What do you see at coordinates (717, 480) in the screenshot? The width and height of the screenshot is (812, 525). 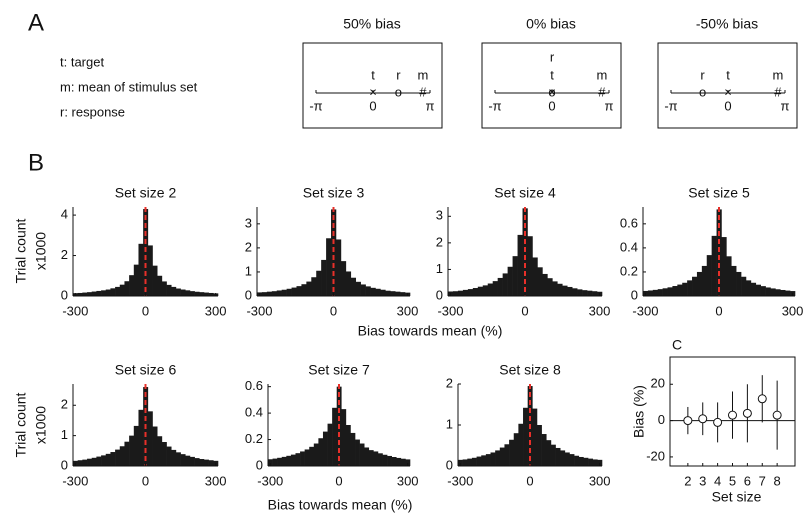 I see `x-tick-label: 4` at bounding box center [717, 480].